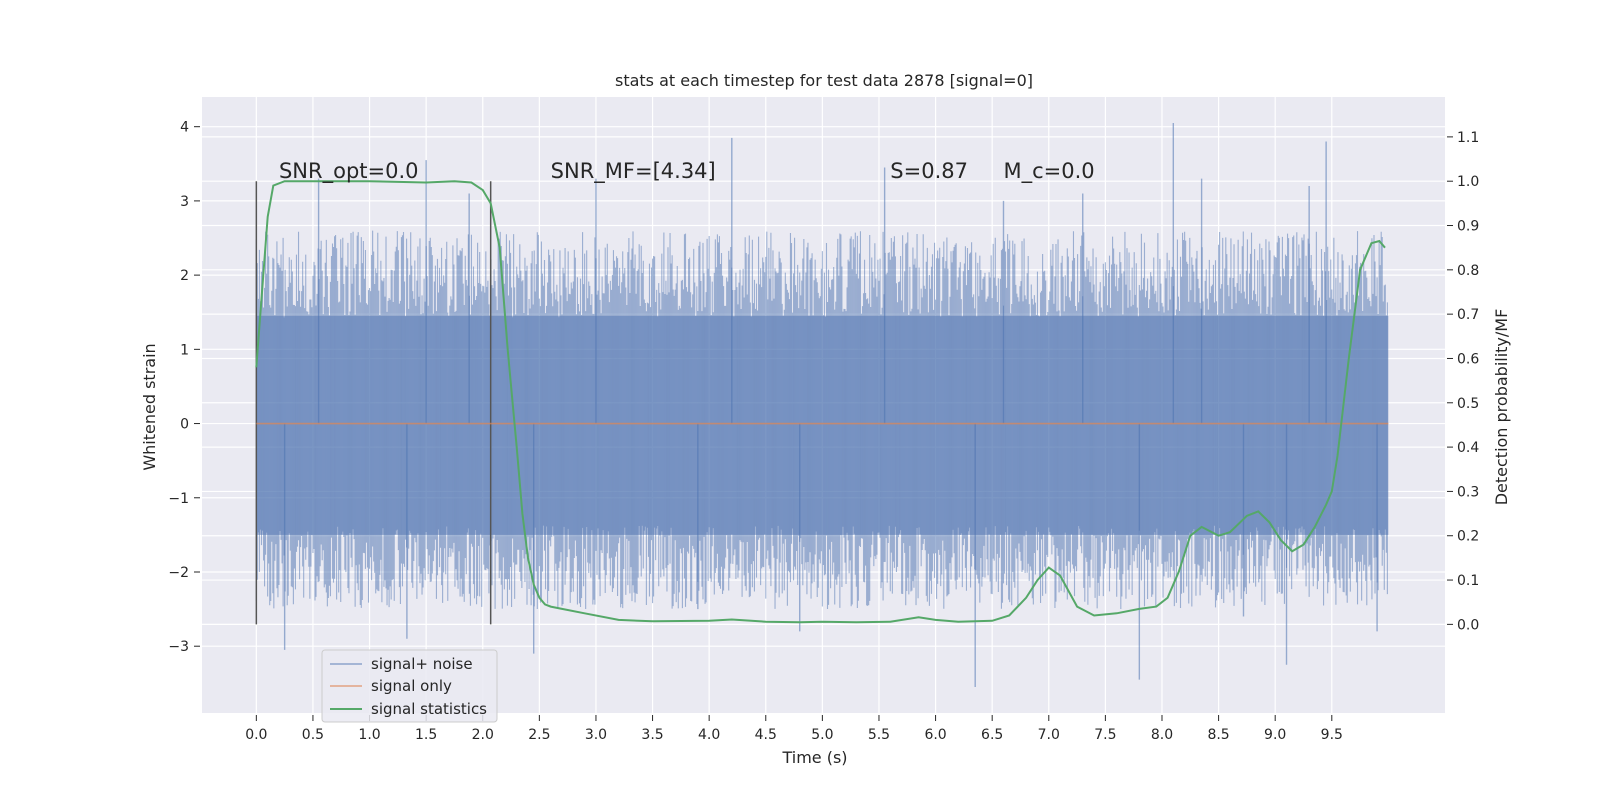 The height and width of the screenshot is (800, 1600). Describe the element at coordinates (1468, 492) in the screenshot. I see `y2-tick-label: 0.3` at that location.